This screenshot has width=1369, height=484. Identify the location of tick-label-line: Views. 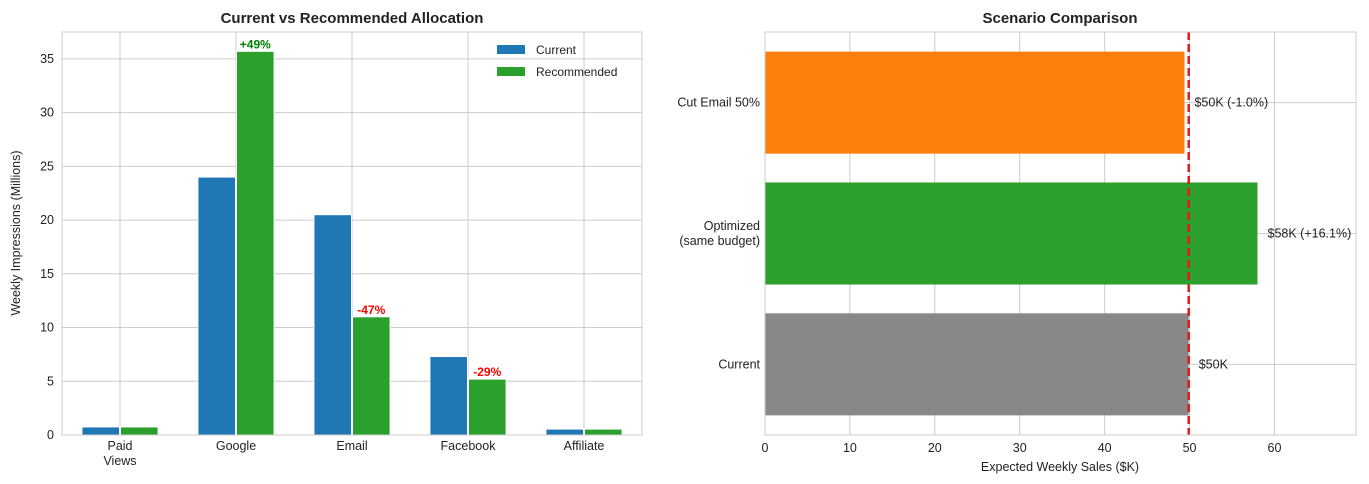
(119, 461).